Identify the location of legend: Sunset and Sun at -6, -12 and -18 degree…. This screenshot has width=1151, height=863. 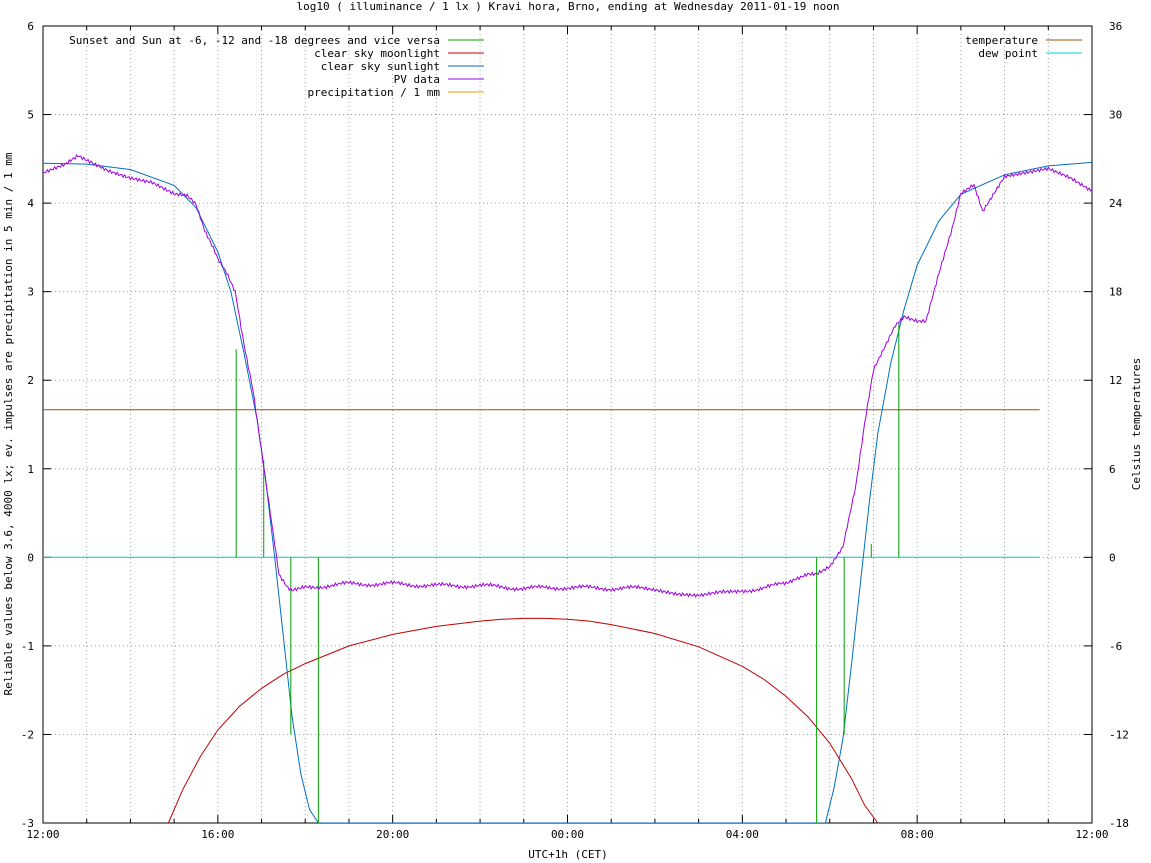
(575, 66).